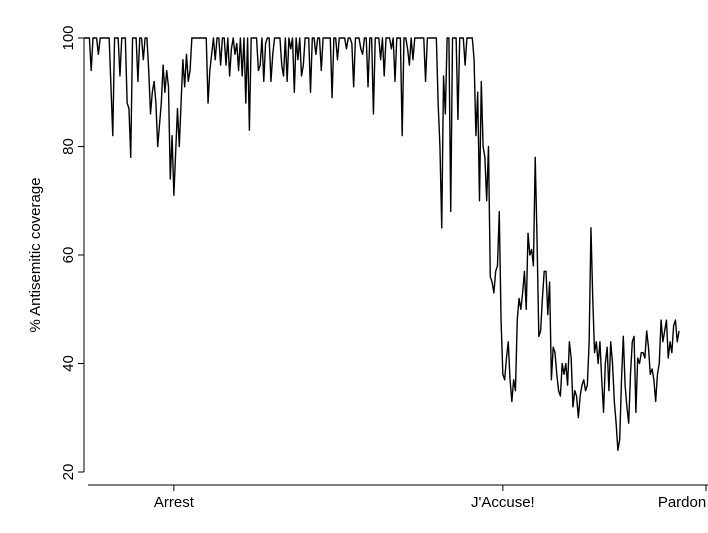 This screenshot has height=533, width=708. What do you see at coordinates (682, 502) in the screenshot?
I see `x-tick-label: Pardon` at bounding box center [682, 502].